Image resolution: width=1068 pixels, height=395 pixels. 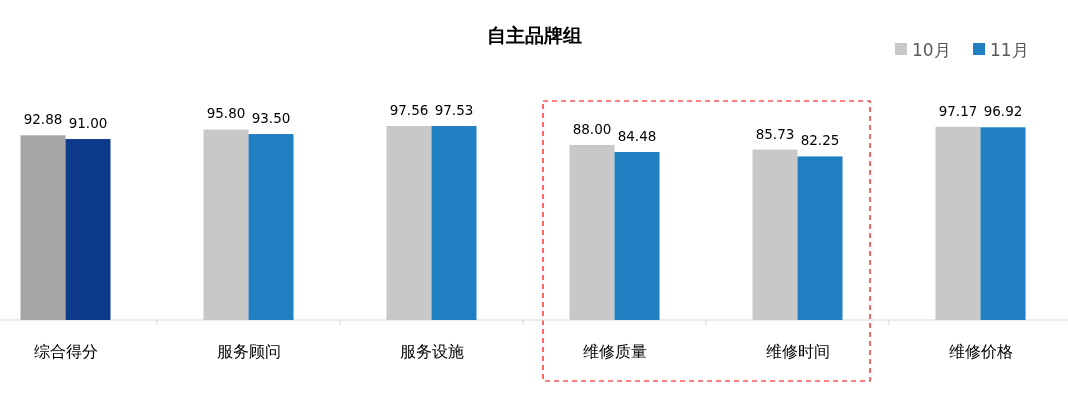 I want to click on data-label: 84.48, so click(x=637, y=136).